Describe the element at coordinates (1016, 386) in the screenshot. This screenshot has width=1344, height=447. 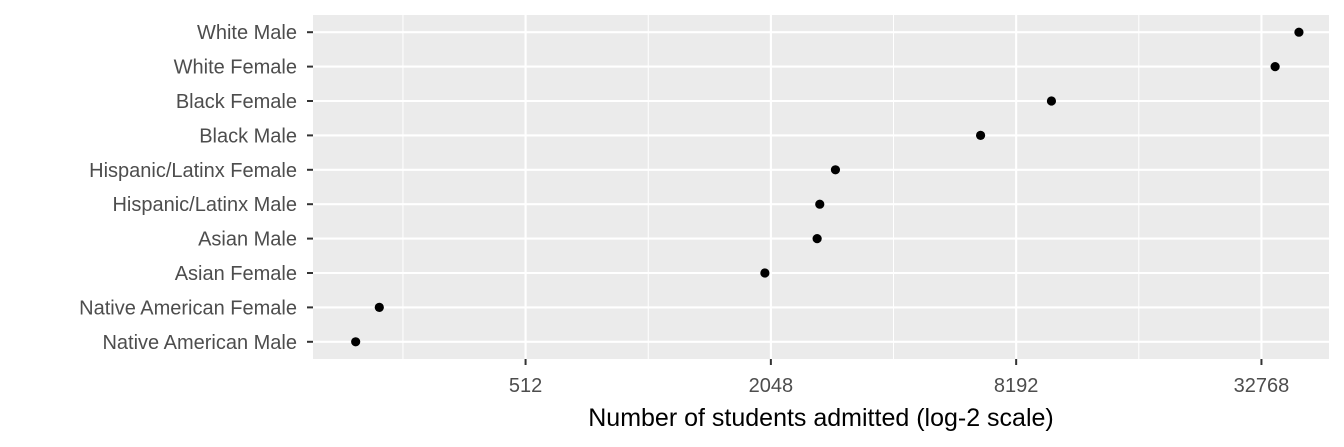
I see `x-tick-label: 8192` at that location.